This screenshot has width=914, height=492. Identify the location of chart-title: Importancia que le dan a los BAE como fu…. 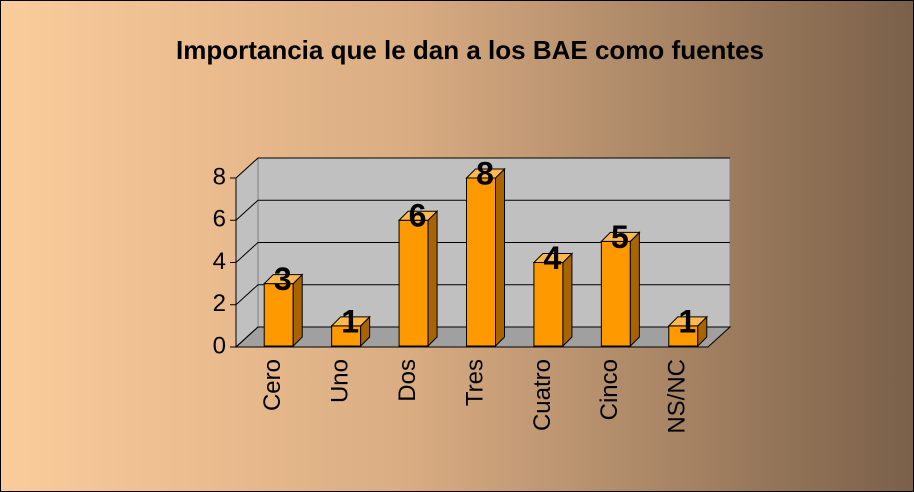
(469, 50).